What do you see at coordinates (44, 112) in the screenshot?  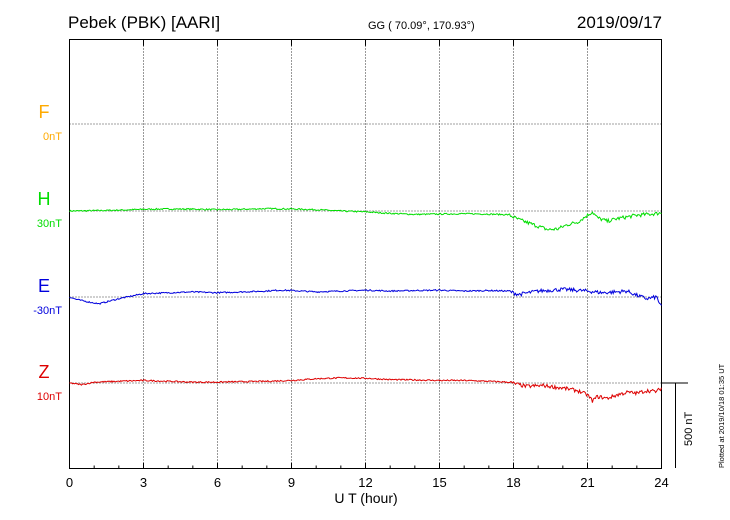 I see `series-name-f: F` at bounding box center [44, 112].